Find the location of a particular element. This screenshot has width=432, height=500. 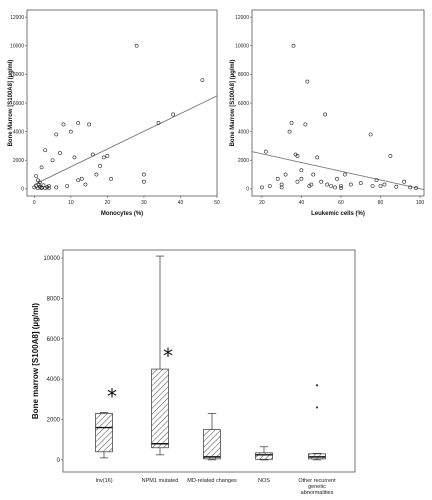

x-axis-label: Monocytes (%) is located at coordinates (122, 214).